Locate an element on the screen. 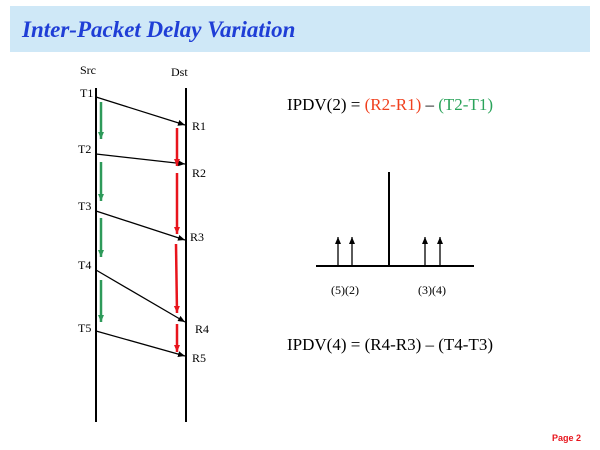  packet-arrows is located at coordinates (140, 226).